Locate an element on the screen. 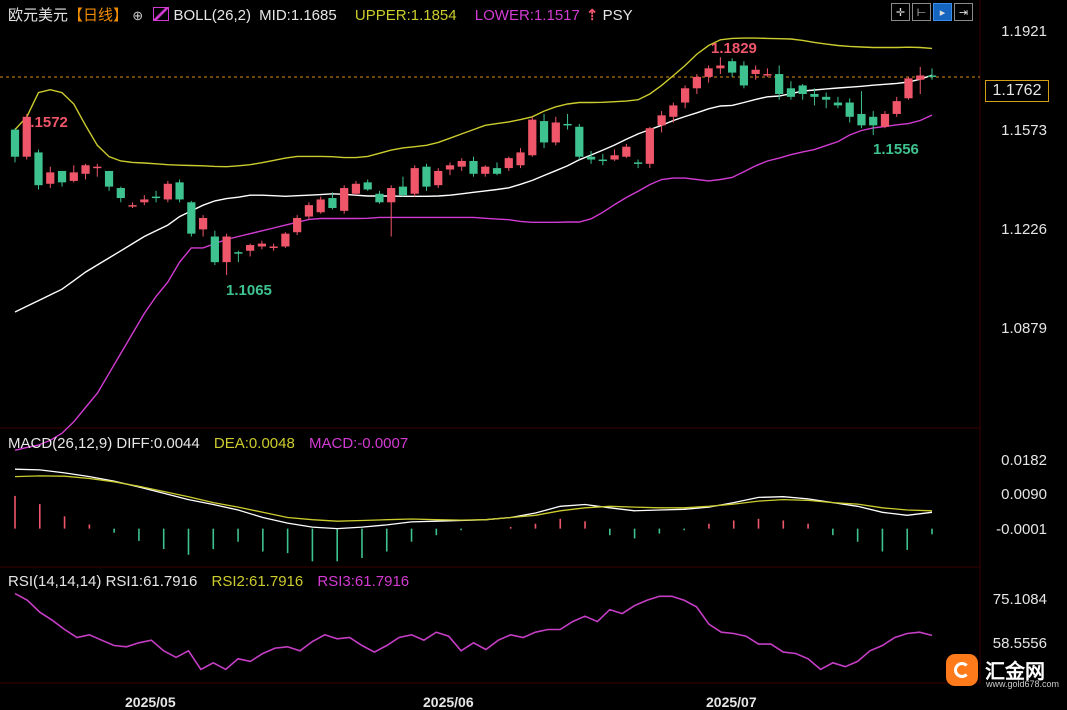 The height and width of the screenshot is (710, 1067). rsi-2: RSI2:61.7916 is located at coordinates (257, 581).